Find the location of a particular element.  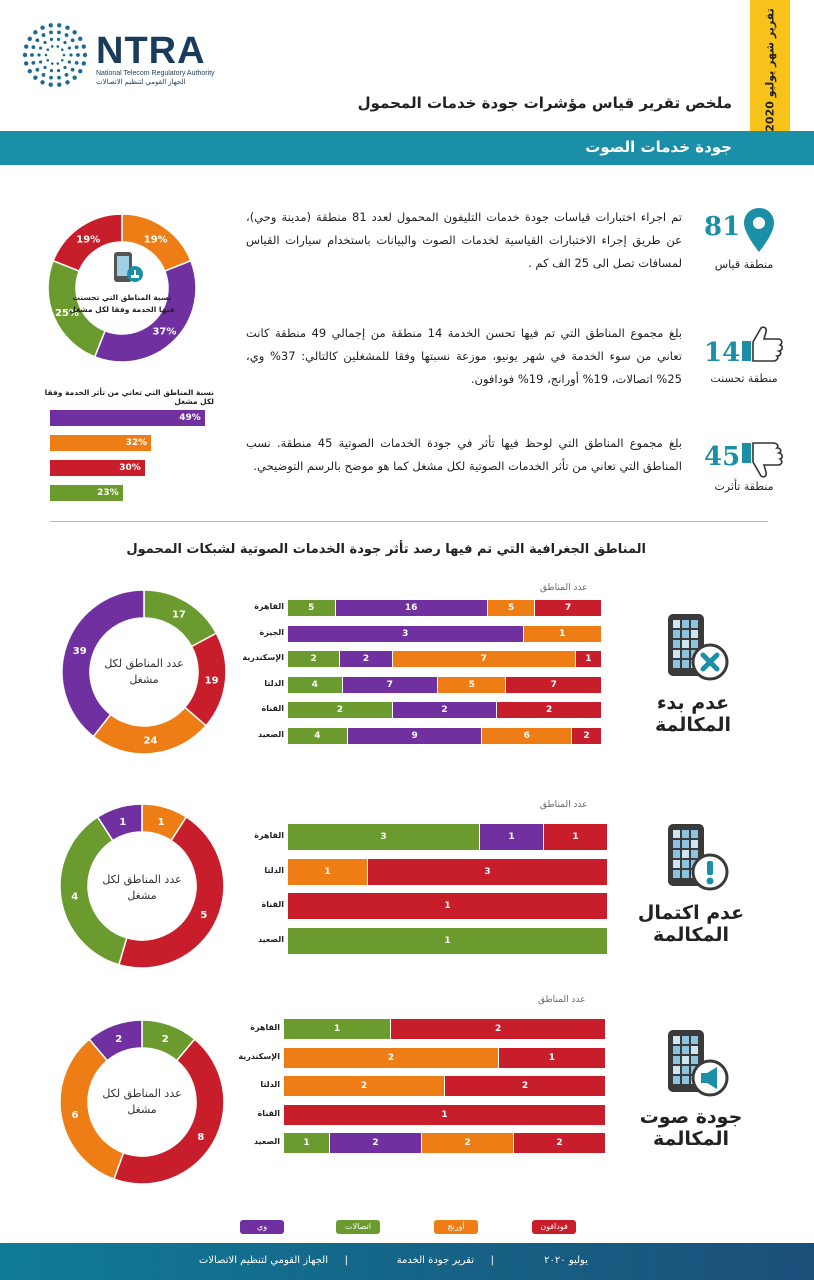

thumbs-down-icon is located at coordinates (762, 460).